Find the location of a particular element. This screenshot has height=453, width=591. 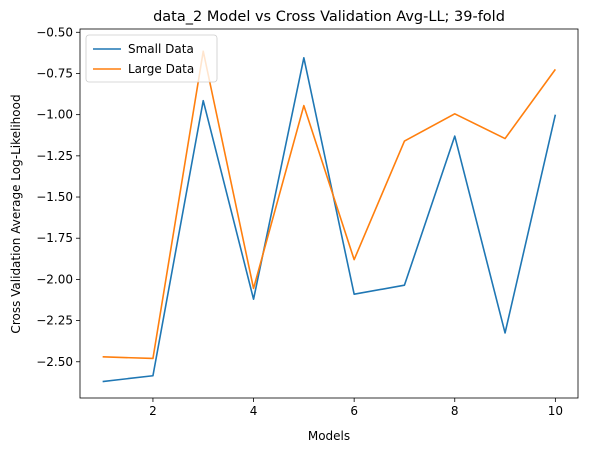

x-tick-label: 4 is located at coordinates (254, 411).